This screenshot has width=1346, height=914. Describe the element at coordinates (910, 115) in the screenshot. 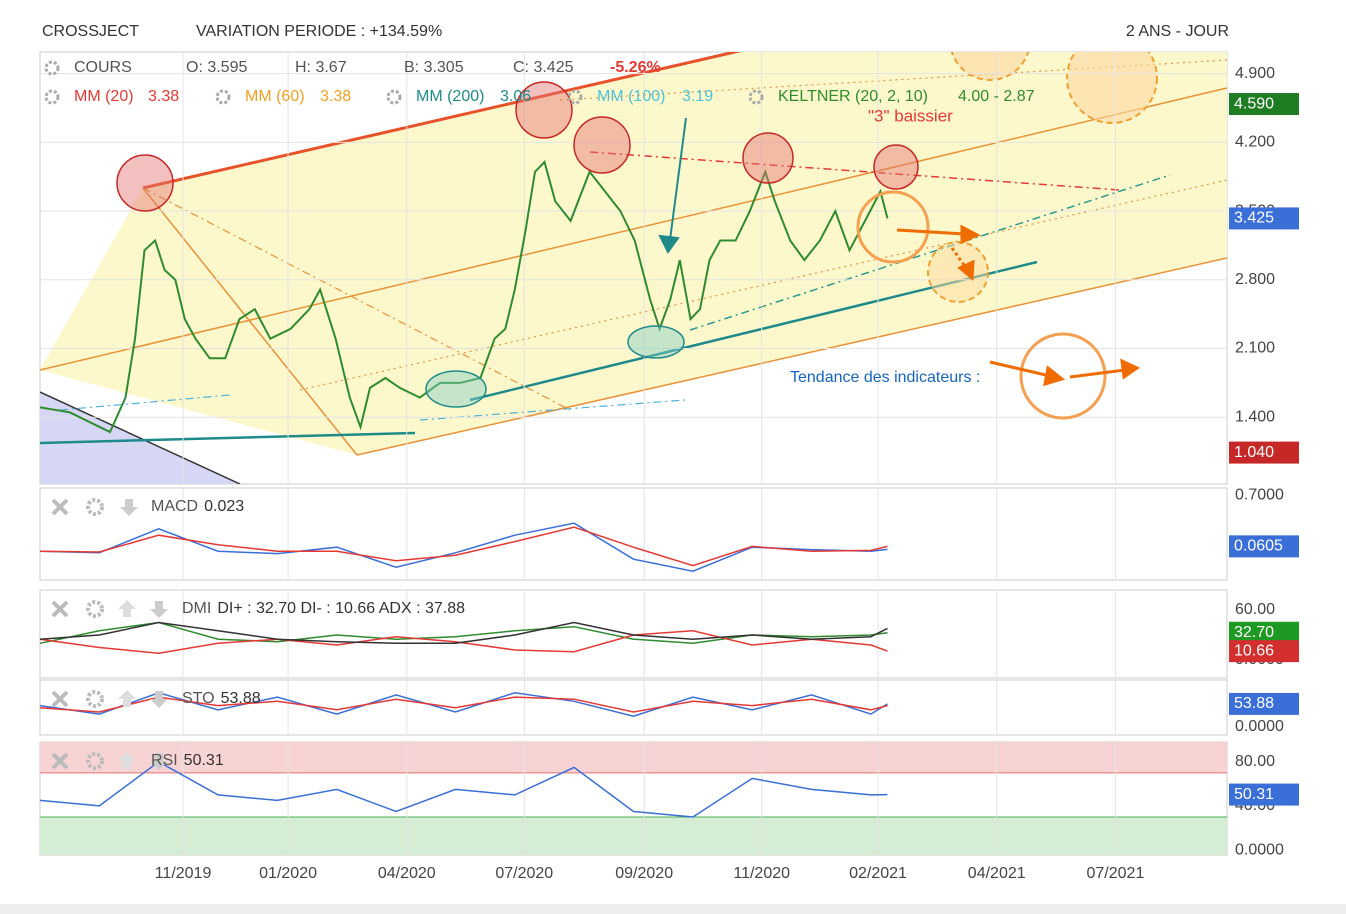

I see `annotation: "3" baissier` at that location.